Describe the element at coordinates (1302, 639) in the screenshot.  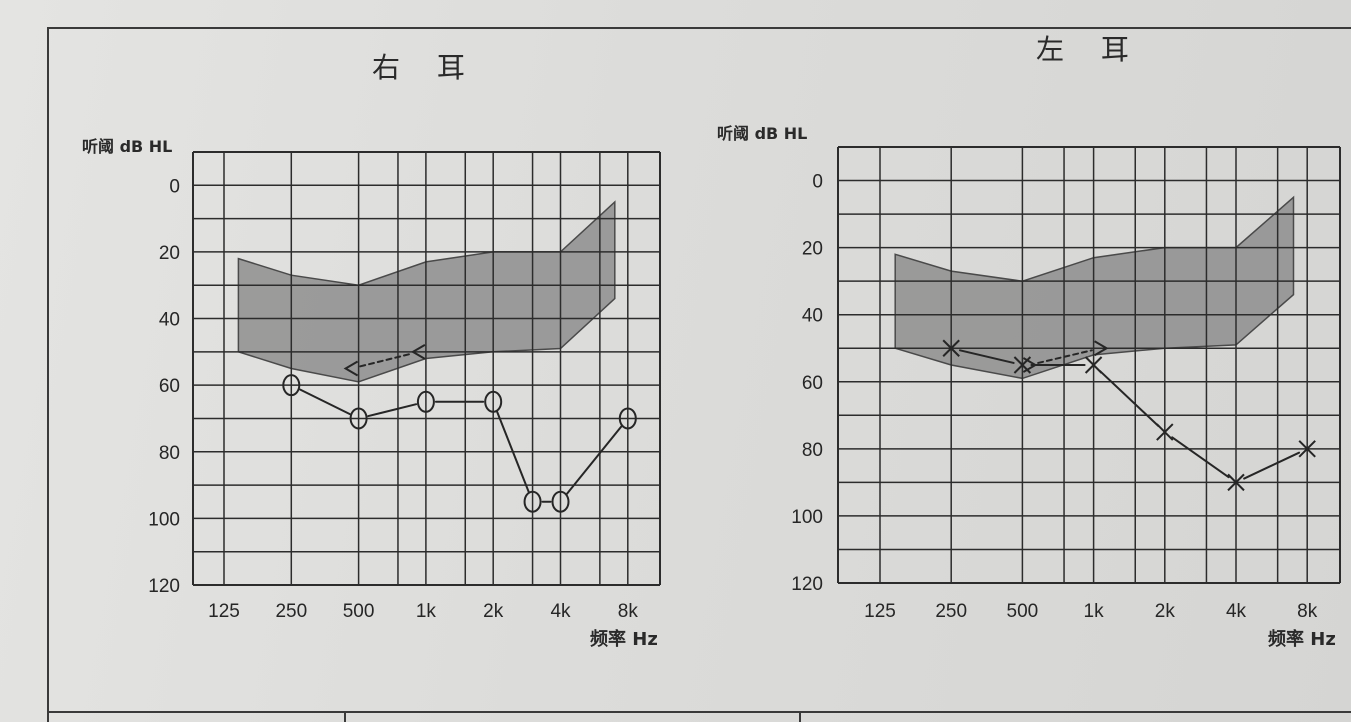
I see `left-ear-x-axis-label: 频率 Hz` at that location.